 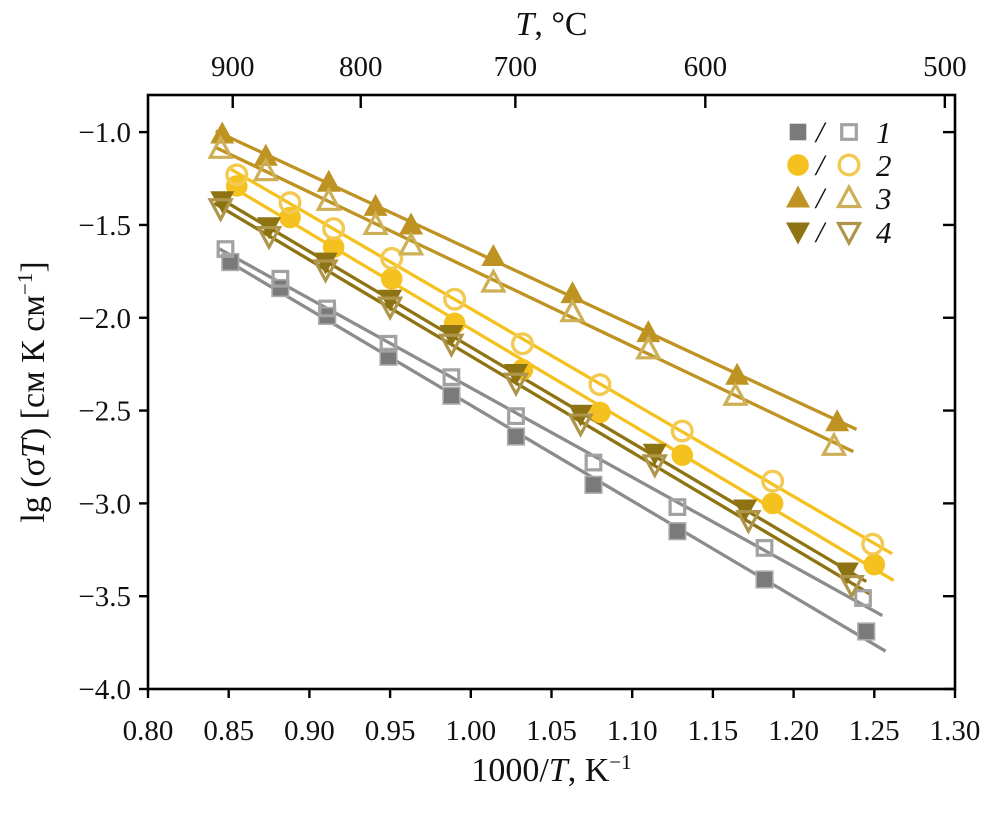 I want to click on y-tick-label: −4.0, so click(x=104, y=690).